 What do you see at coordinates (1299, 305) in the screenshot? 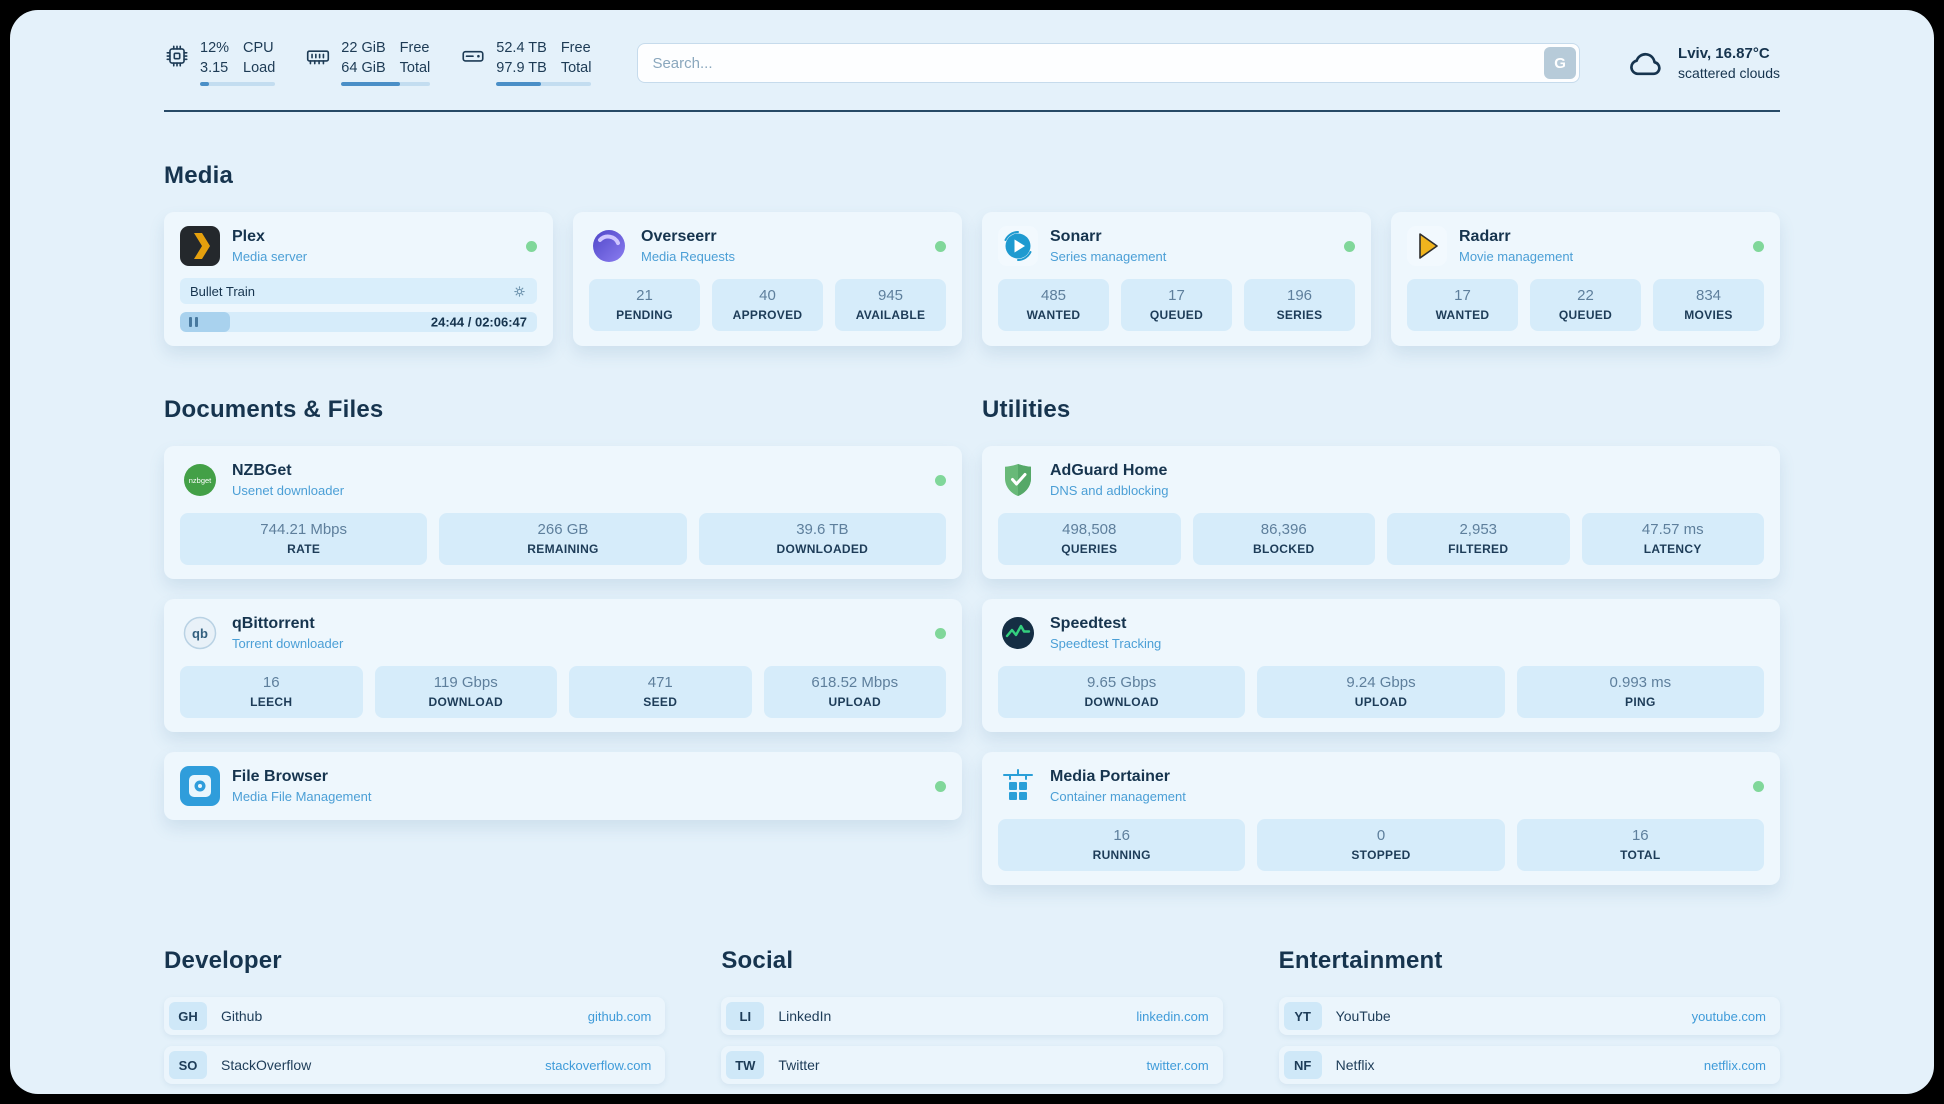
I see `stat-box: 196 SERIES` at bounding box center [1299, 305].